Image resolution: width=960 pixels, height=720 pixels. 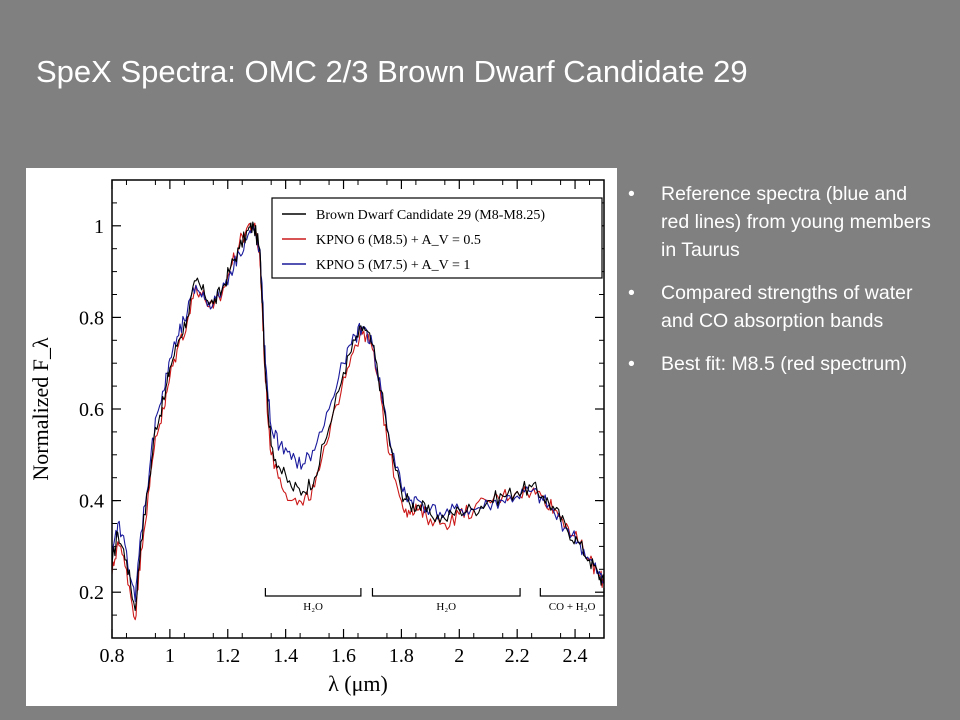 I want to click on y-tick-label: 0.2, so click(x=91, y=593).